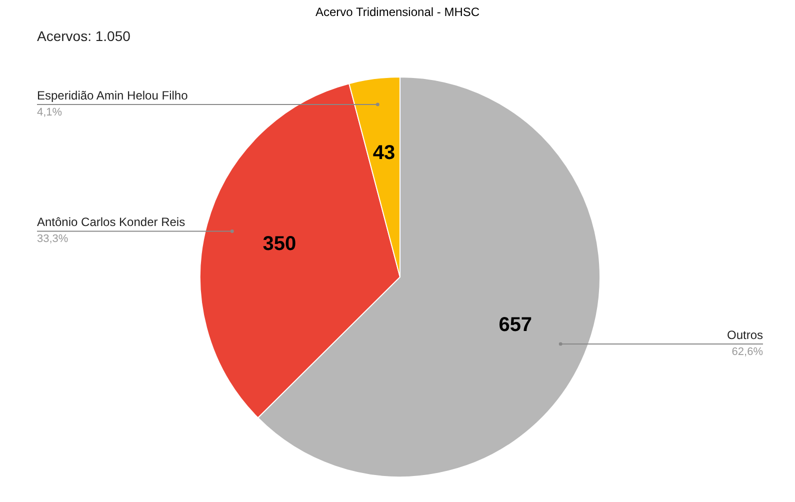 This screenshot has height=502, width=795. Describe the element at coordinates (397, 12) in the screenshot. I see `chart-title: Acervo Tridimensional - MHSC` at that location.